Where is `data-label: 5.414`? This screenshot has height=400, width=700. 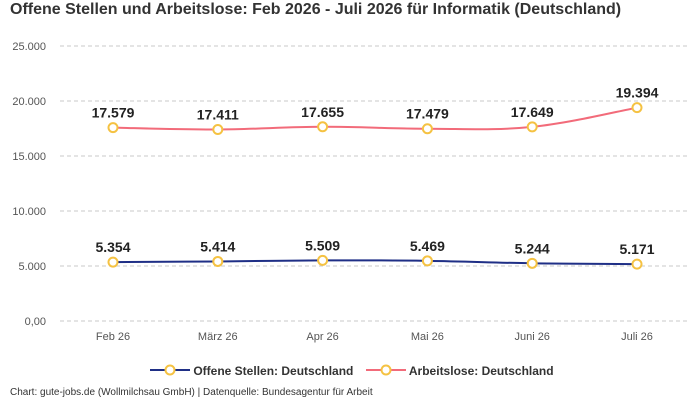
data-label: 5.414 is located at coordinates (217, 246).